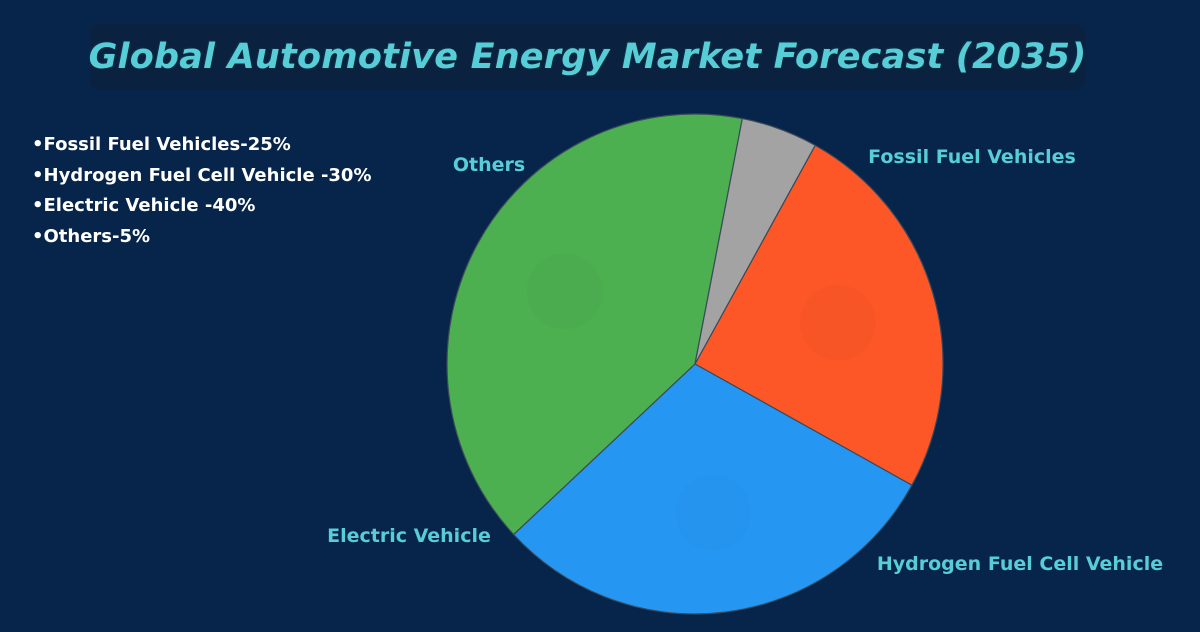 This screenshot has width=1200, height=632. Describe the element at coordinates (972, 157) in the screenshot. I see `slice-label-fossil: Fossil Fuel Vehicles` at that location.